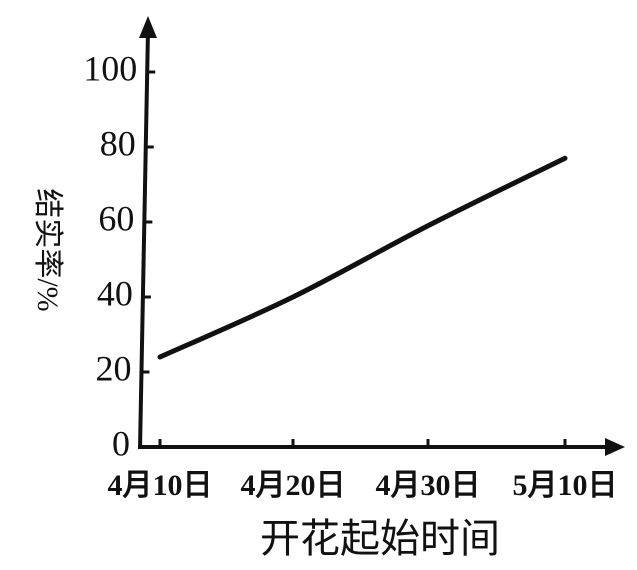 This screenshot has height=570, width=637. Describe the element at coordinates (160, 485) in the screenshot. I see `x-tick-label: 4月10日` at that location.